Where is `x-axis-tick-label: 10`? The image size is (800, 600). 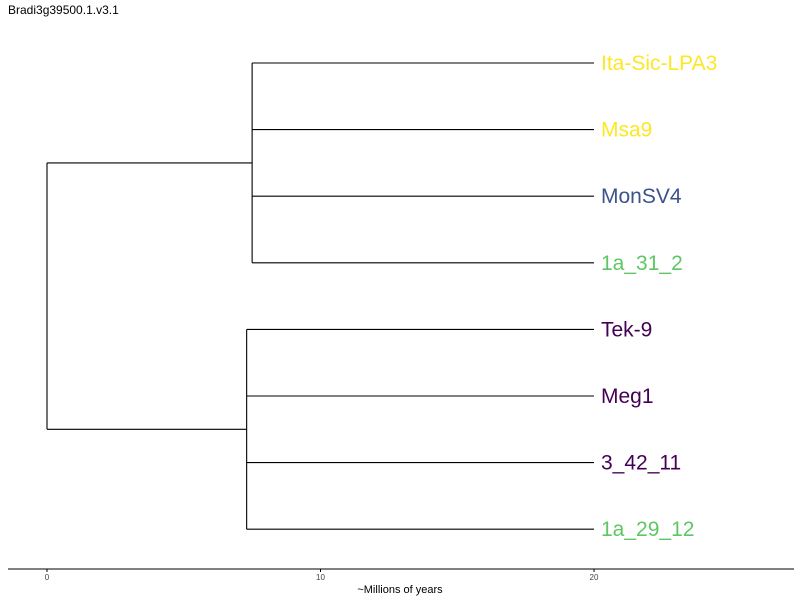
x-axis-tick-label: 10 is located at coordinates (320, 577).